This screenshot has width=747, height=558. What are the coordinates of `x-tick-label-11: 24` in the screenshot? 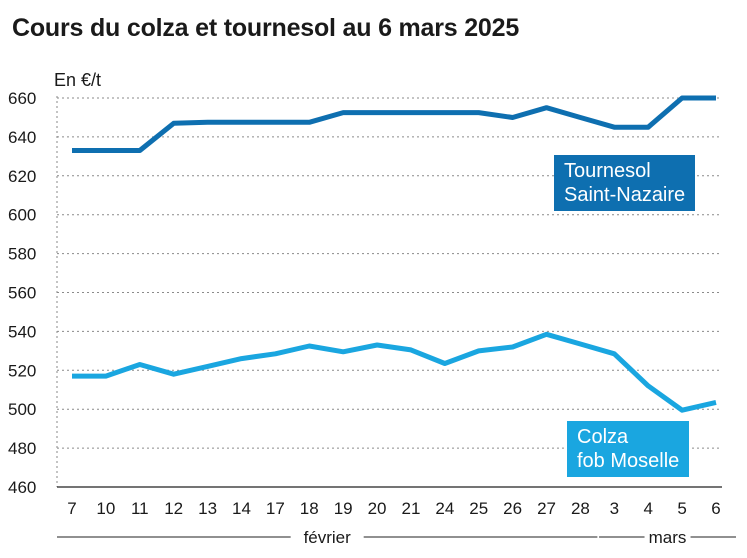 It's located at (444, 508).